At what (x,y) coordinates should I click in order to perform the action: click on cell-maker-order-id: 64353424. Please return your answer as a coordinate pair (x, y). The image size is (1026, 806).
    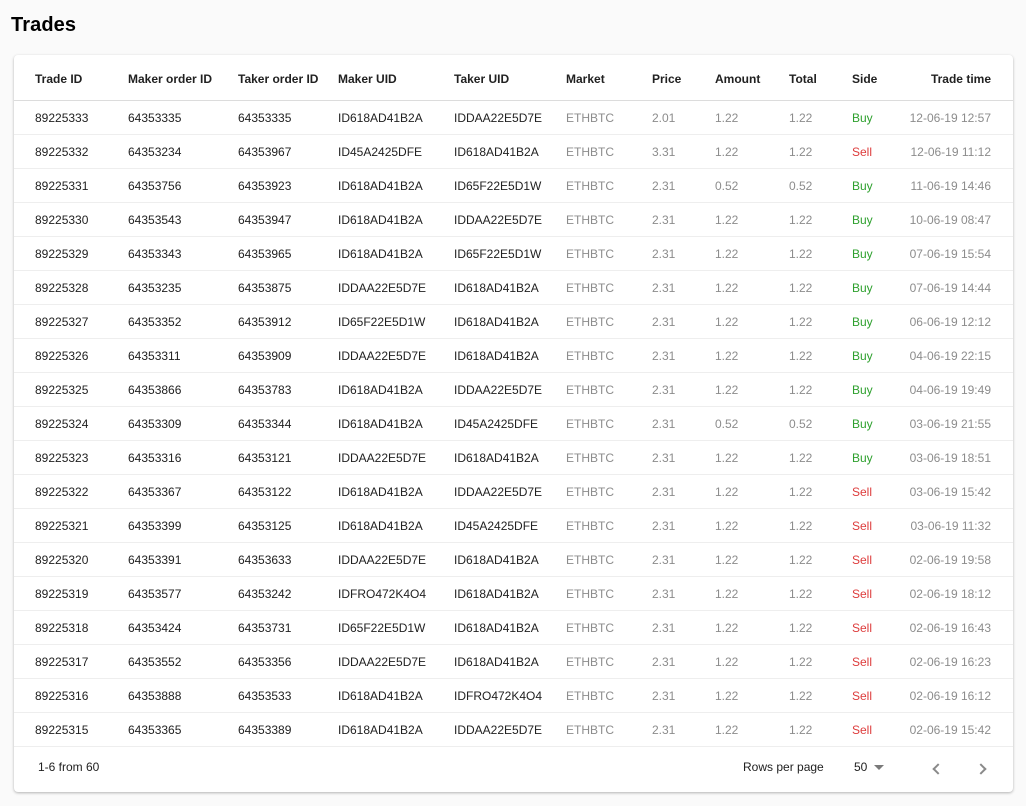
    Looking at the image, I should click on (183, 627).